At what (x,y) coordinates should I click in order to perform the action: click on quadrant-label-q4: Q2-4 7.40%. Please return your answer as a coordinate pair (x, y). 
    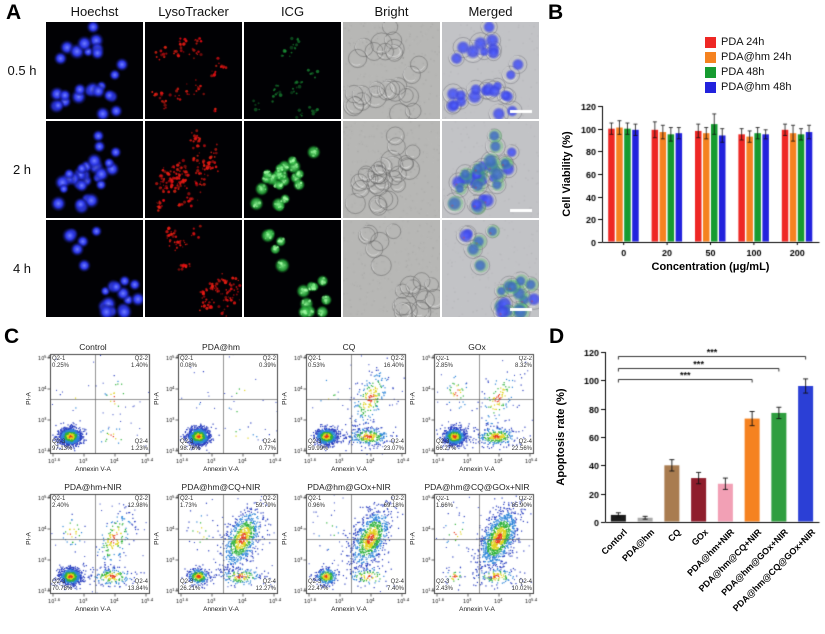
    Looking at the image, I should click on (383, 585).